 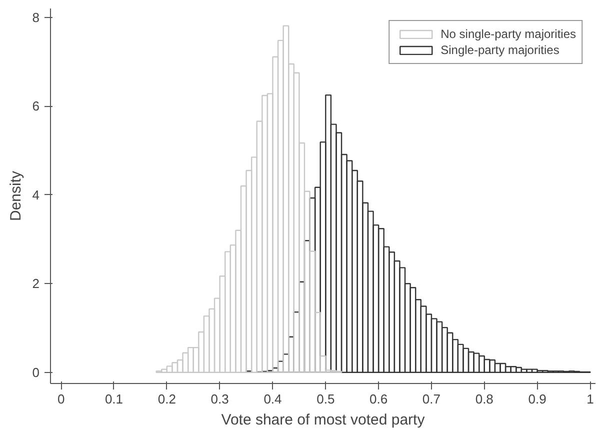 I want to click on x-tick-label: 0.5, so click(x=325, y=399).